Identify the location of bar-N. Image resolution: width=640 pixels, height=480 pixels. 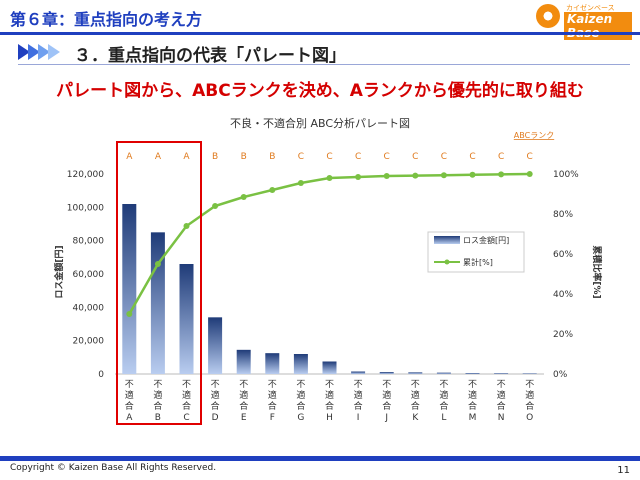
(501, 373).